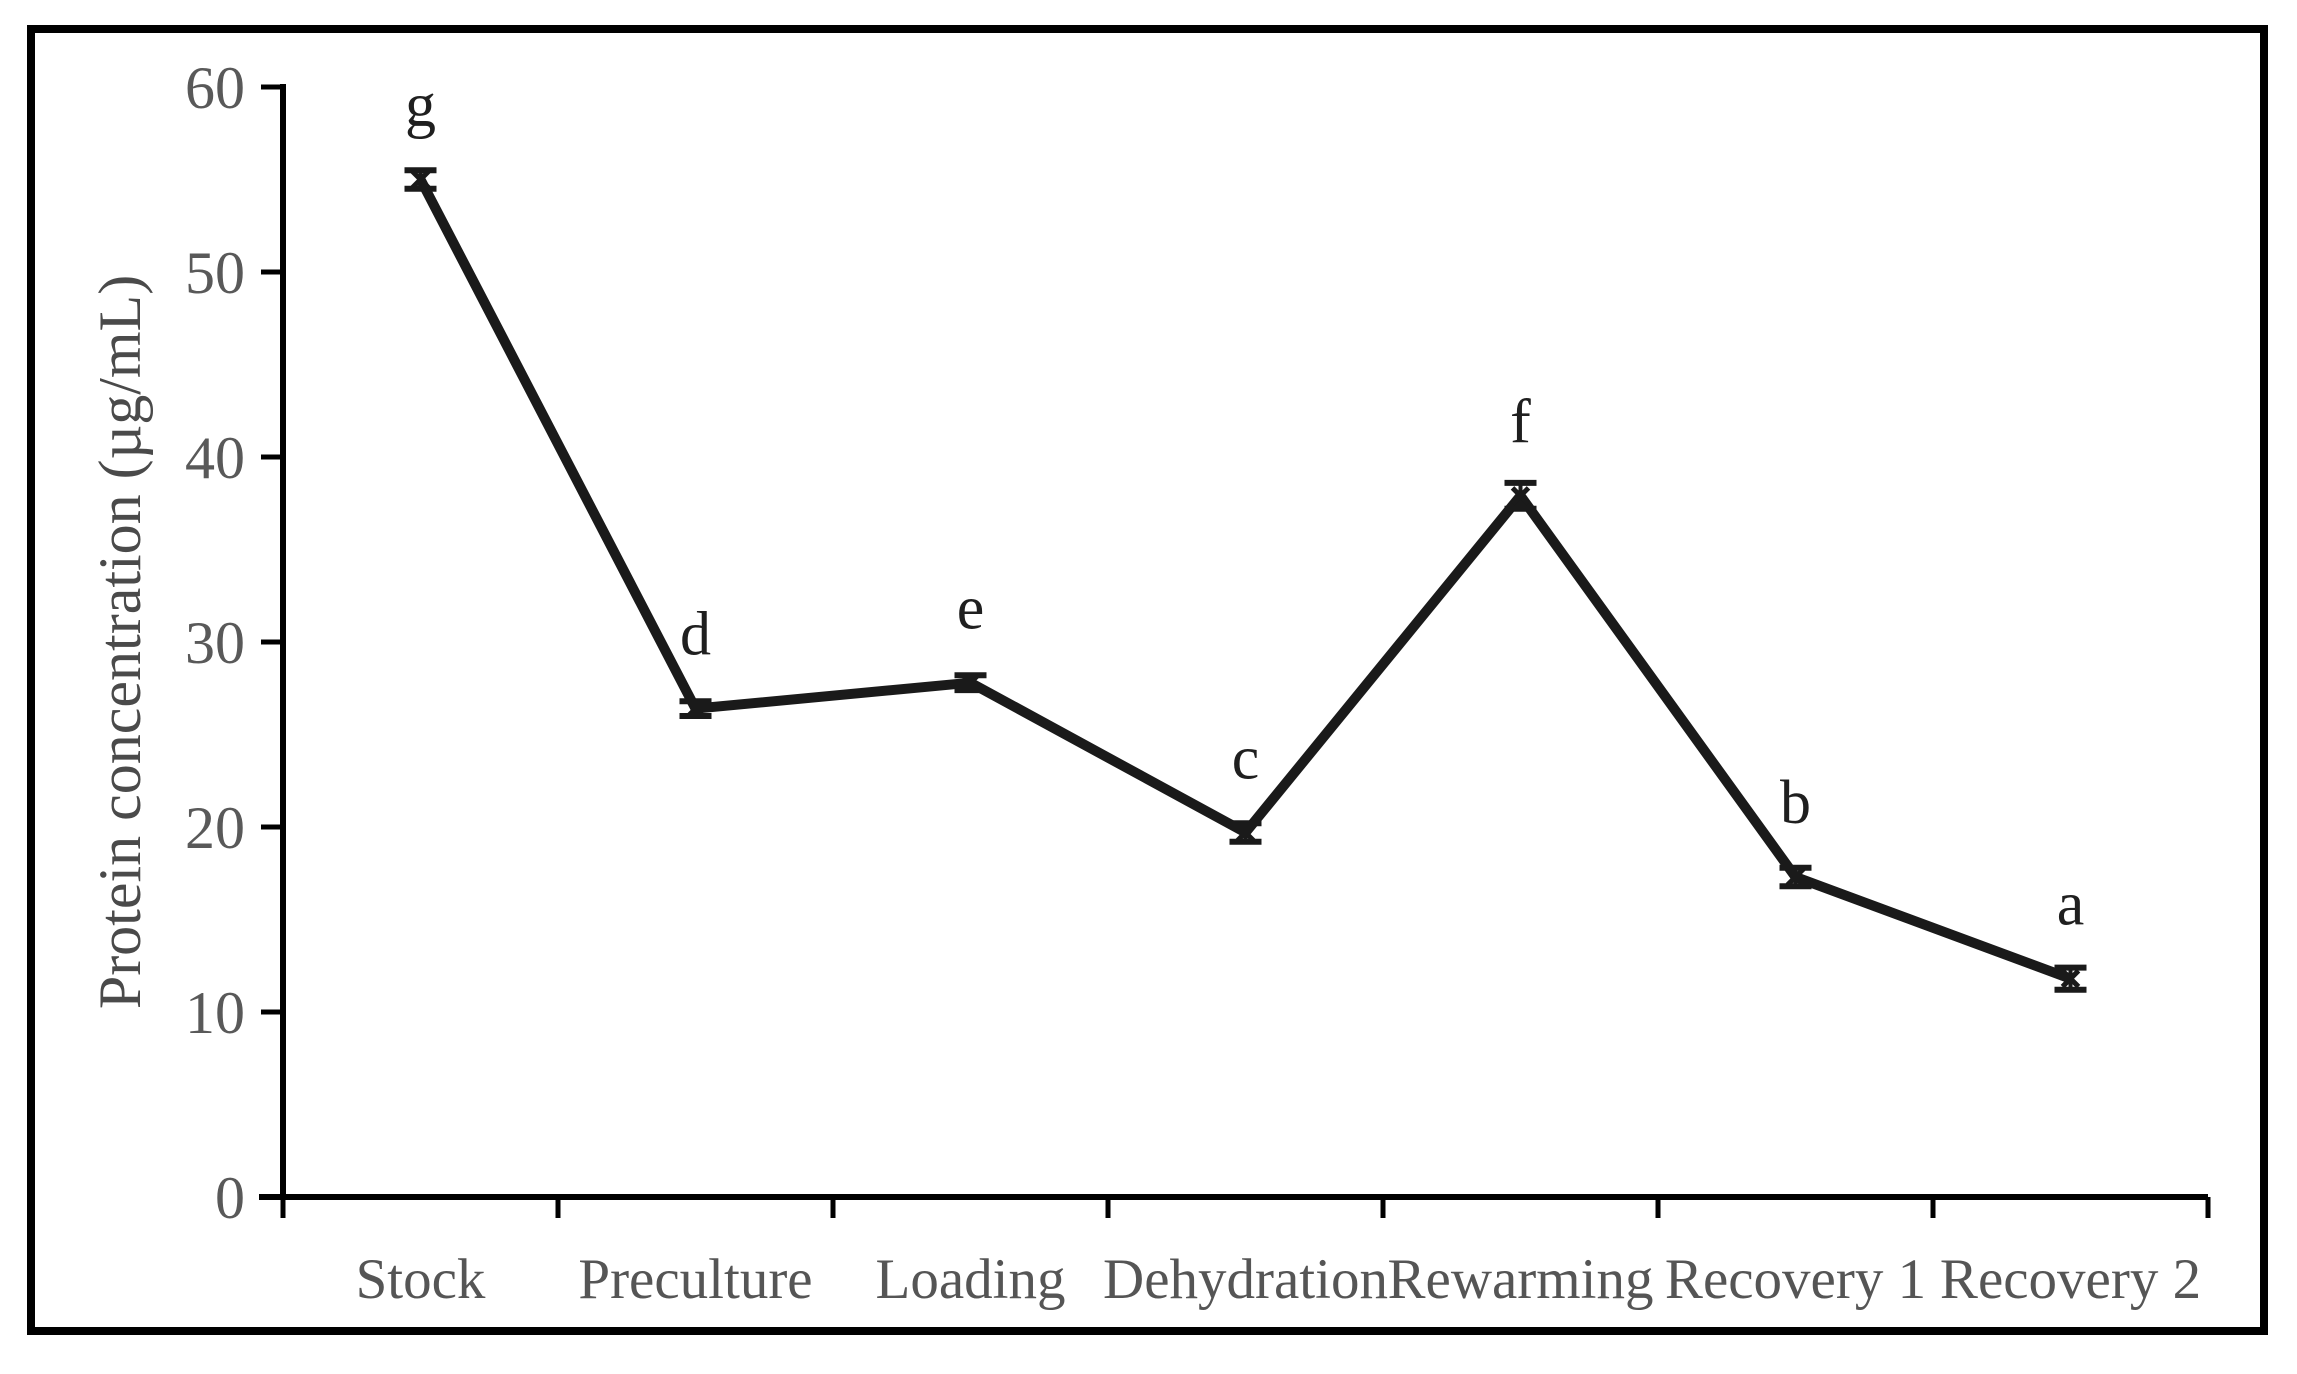 This screenshot has width=2297, height=1374. I want to click on y-tick-label: 50, so click(215, 273).